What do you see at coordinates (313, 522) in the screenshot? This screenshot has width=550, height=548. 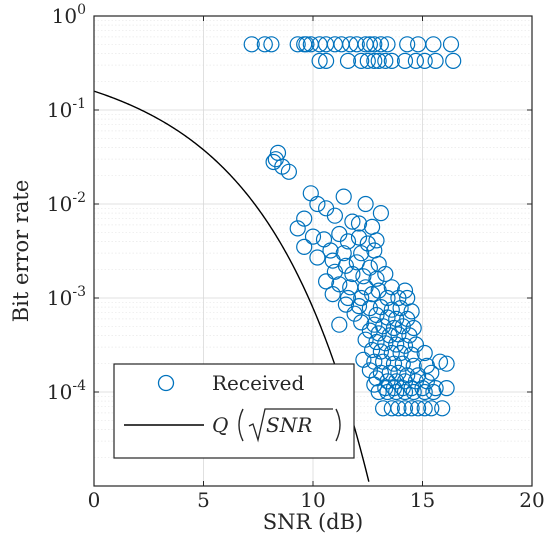 I see `x-axis-label: SNR (dB)` at bounding box center [313, 522].